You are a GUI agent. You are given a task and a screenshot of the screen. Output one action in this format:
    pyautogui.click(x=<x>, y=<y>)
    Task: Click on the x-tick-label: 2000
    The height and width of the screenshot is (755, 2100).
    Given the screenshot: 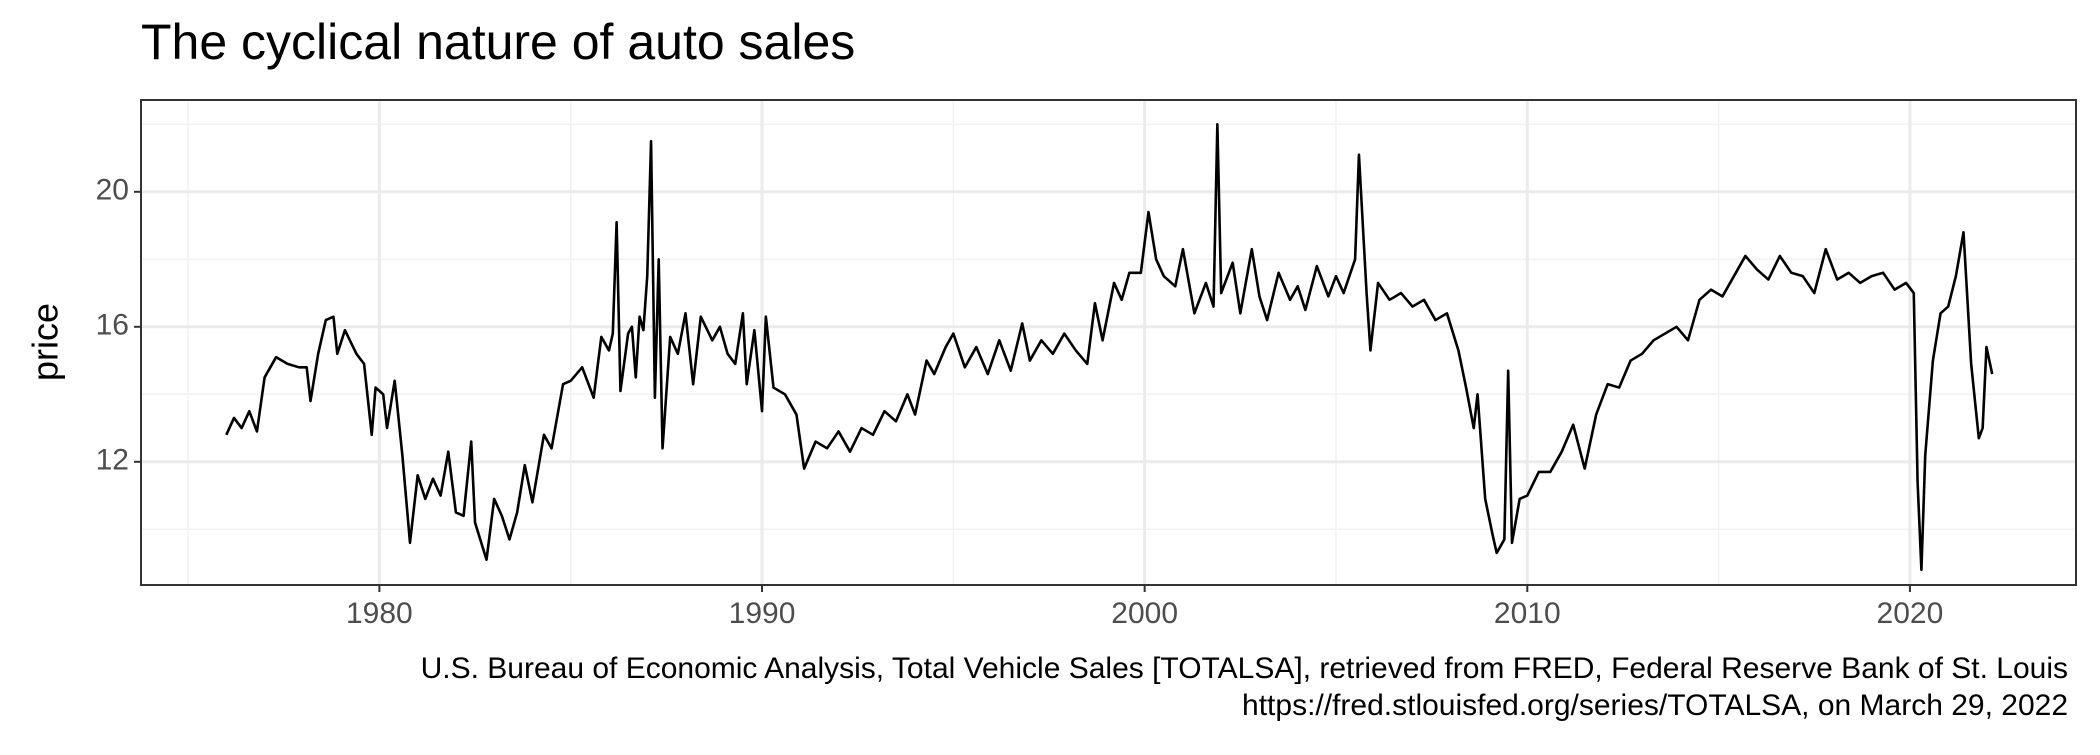 What is the action you would take?
    pyautogui.click(x=1144, y=613)
    